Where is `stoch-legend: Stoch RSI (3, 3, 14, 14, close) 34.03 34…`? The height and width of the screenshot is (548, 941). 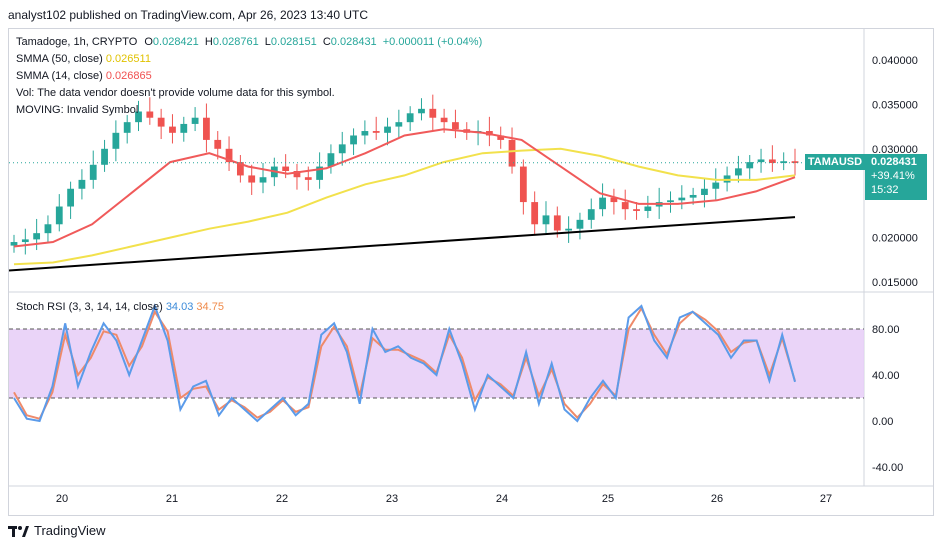 stoch-legend: Stoch RSI (3, 3, 14, 14, close) 34.03 34… is located at coordinates (120, 307).